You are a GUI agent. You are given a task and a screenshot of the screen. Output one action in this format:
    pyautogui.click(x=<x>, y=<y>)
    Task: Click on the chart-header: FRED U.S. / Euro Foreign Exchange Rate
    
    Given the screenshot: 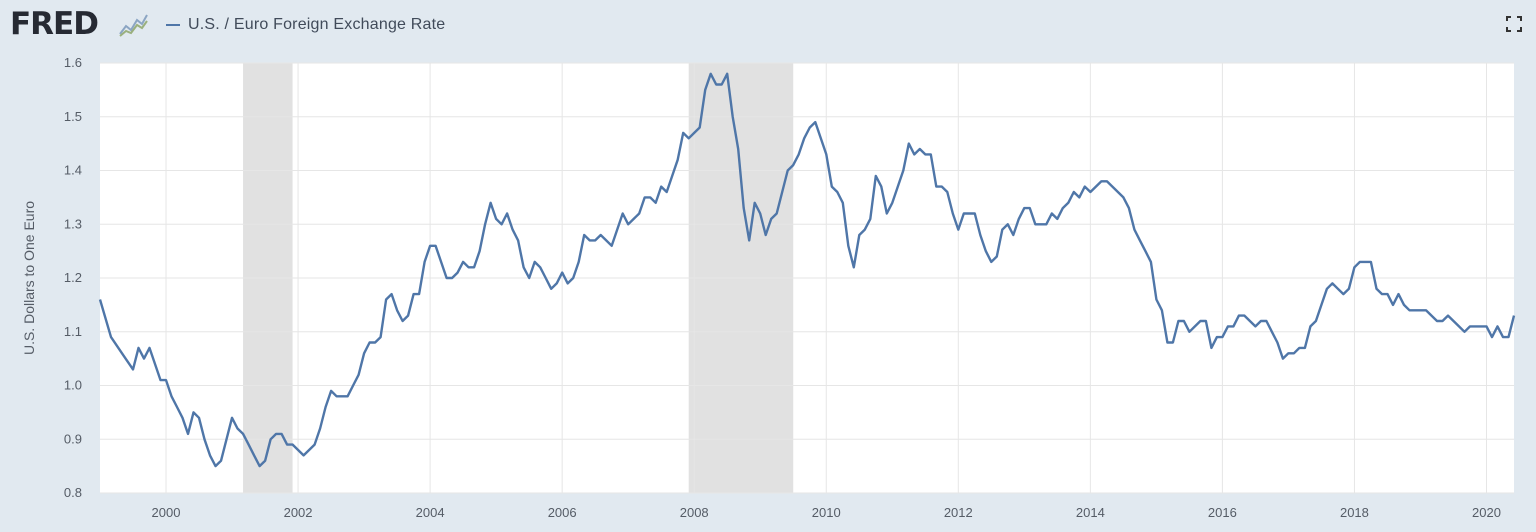 What is the action you would take?
    pyautogui.click(x=768, y=25)
    